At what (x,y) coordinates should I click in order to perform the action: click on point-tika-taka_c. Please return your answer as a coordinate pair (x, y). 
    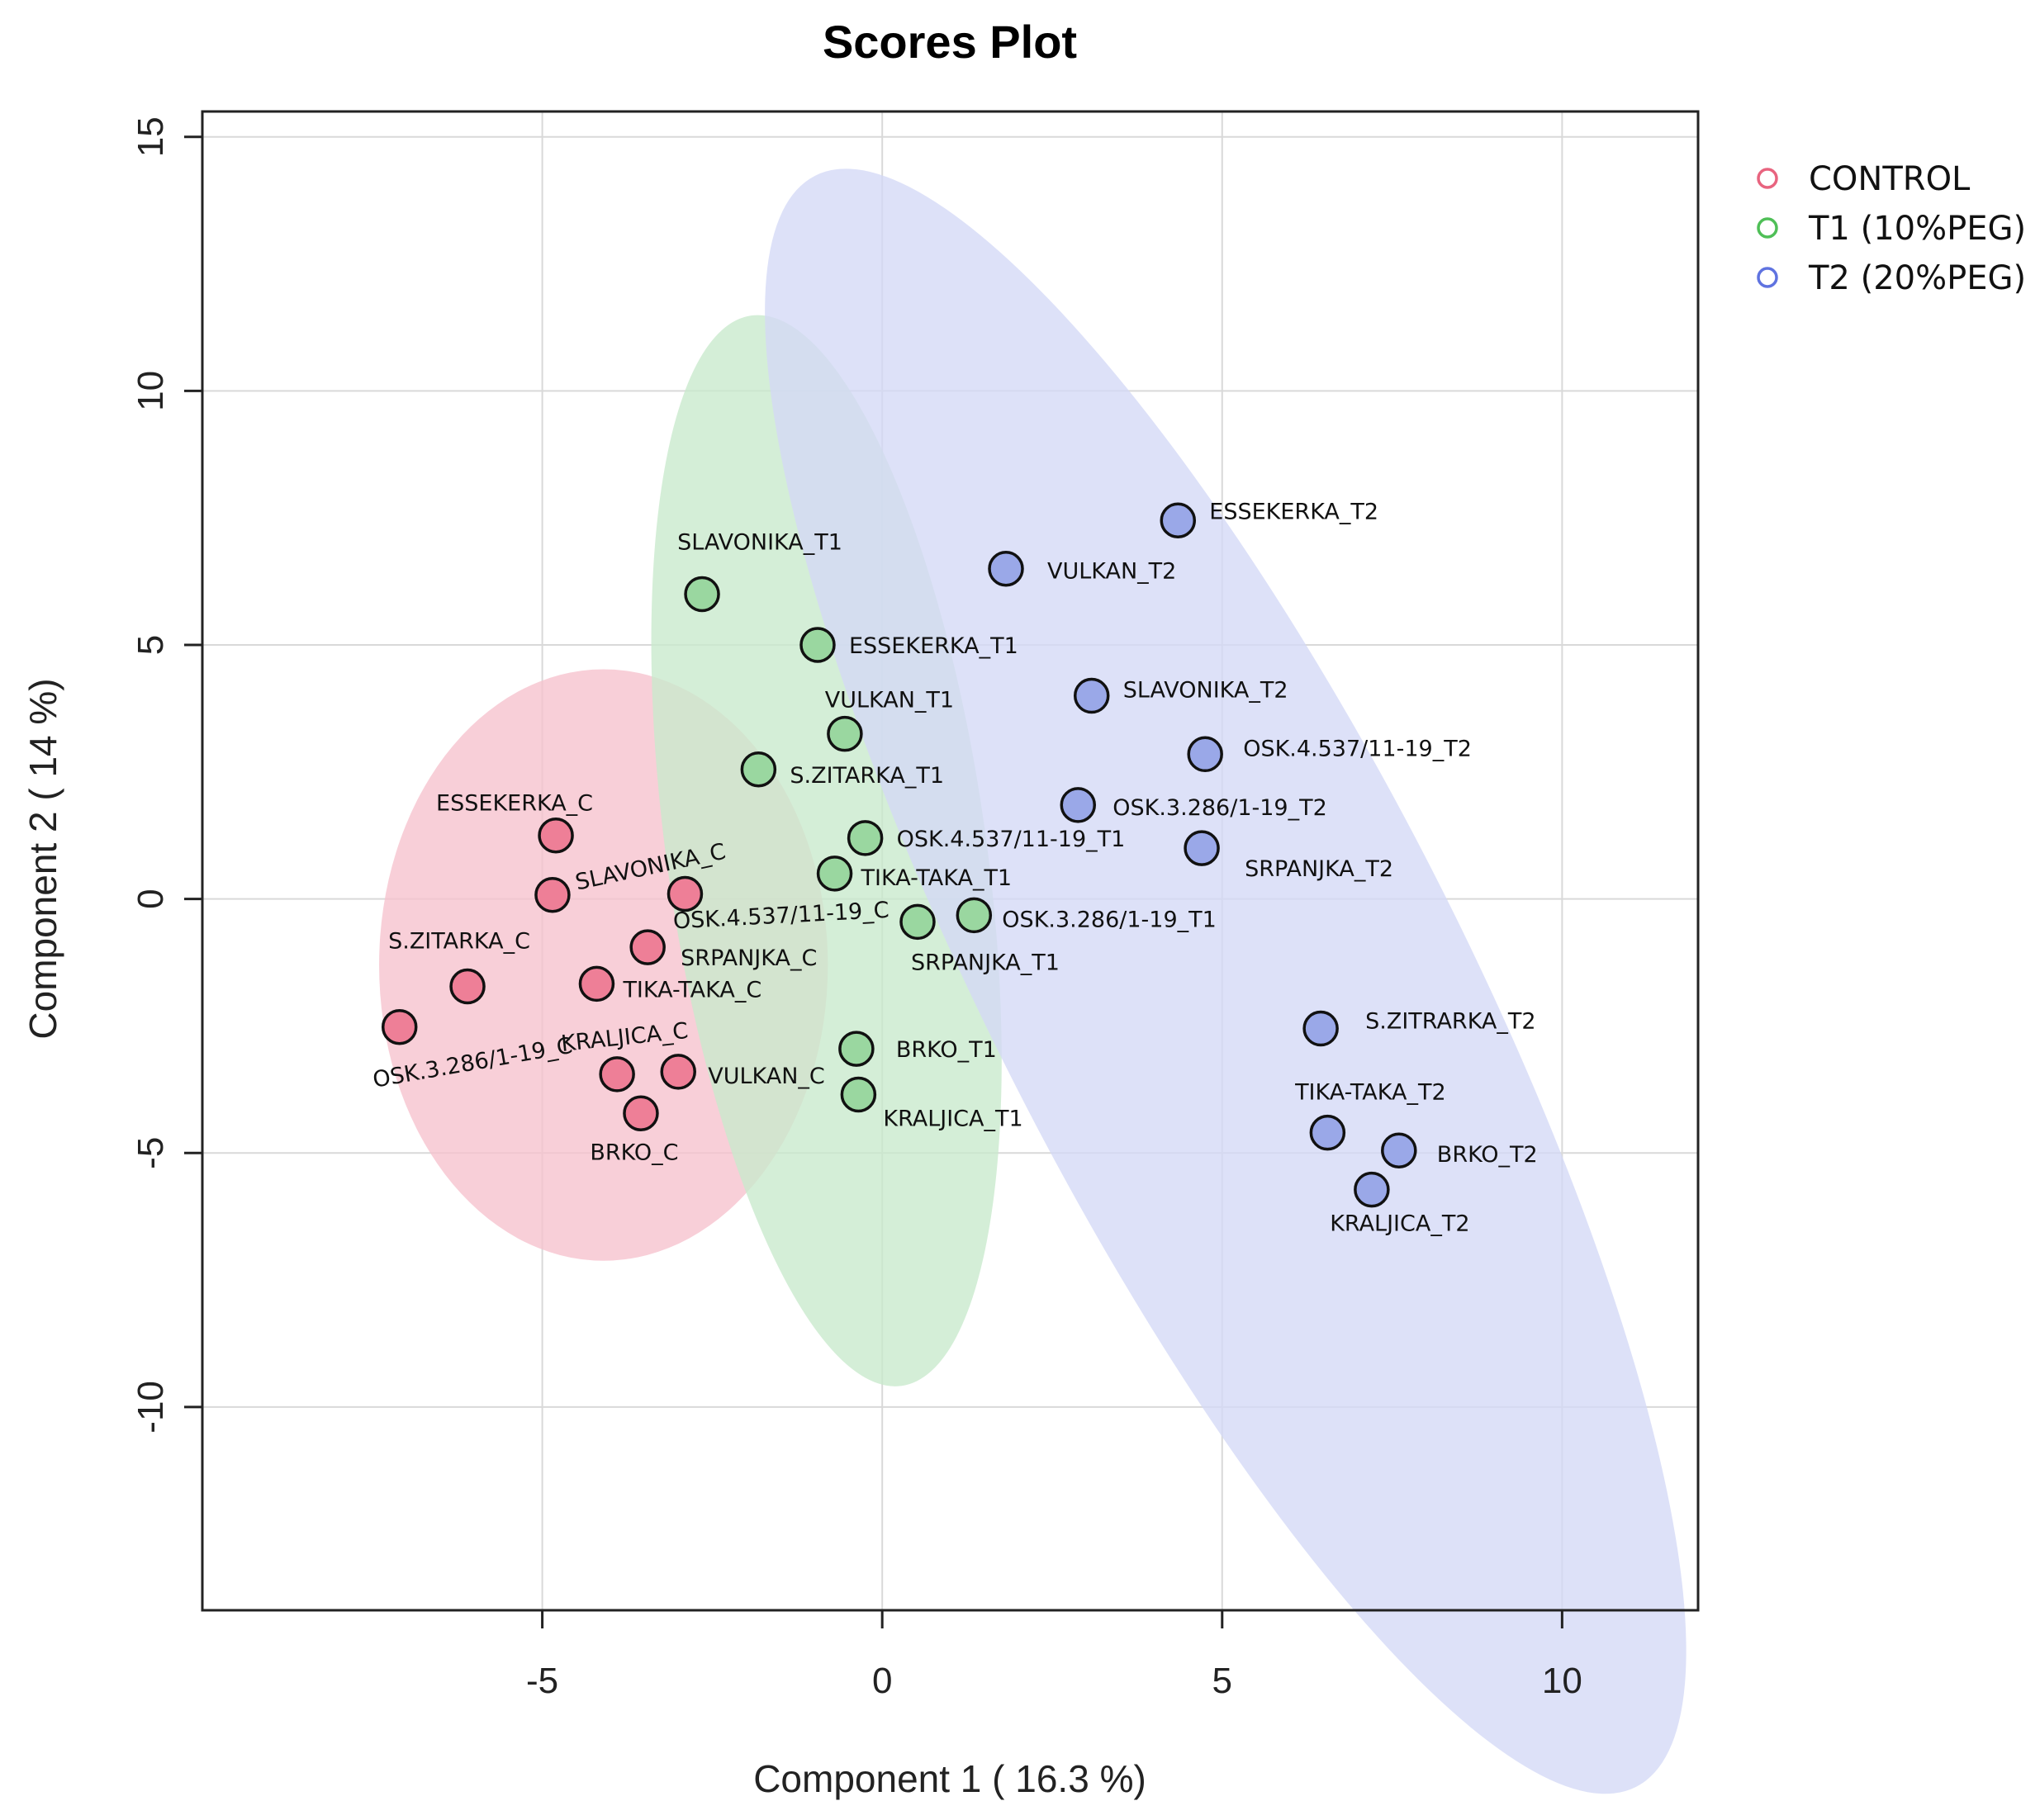
    Looking at the image, I should click on (596, 983).